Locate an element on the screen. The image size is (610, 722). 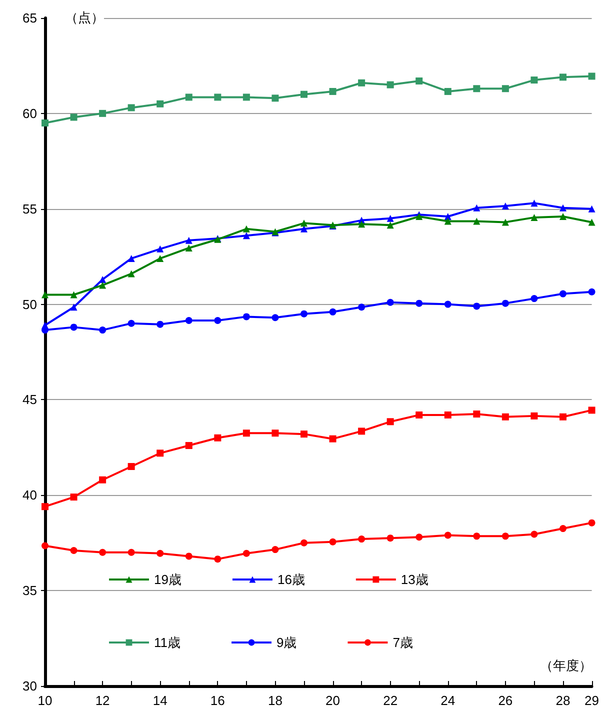
x-tick-label: 14 is located at coordinates (160, 700).